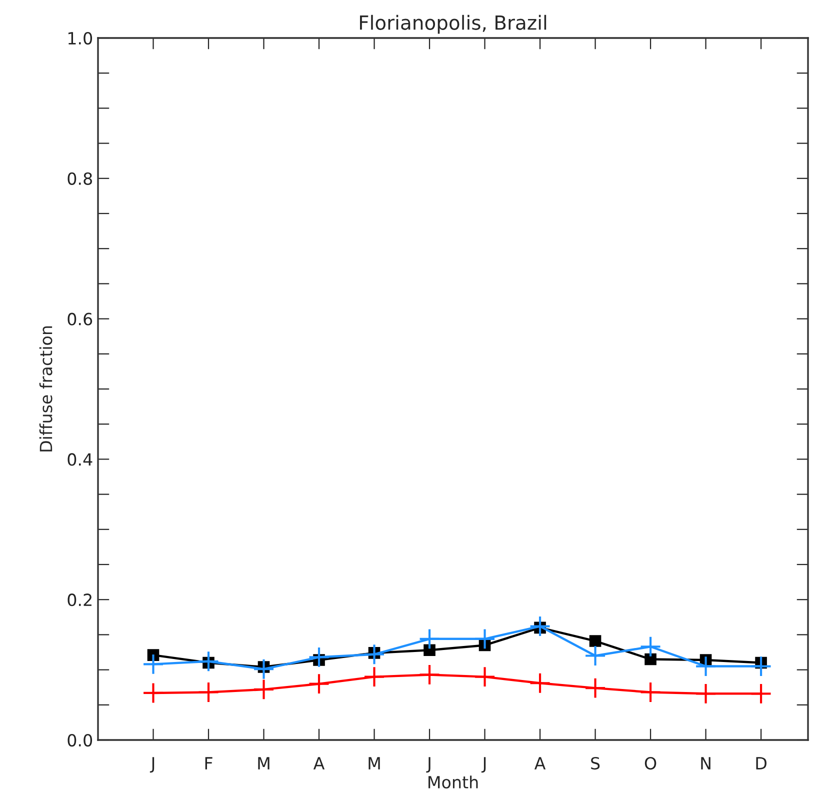  I want to click on x-tick-label: F, so click(208, 763).